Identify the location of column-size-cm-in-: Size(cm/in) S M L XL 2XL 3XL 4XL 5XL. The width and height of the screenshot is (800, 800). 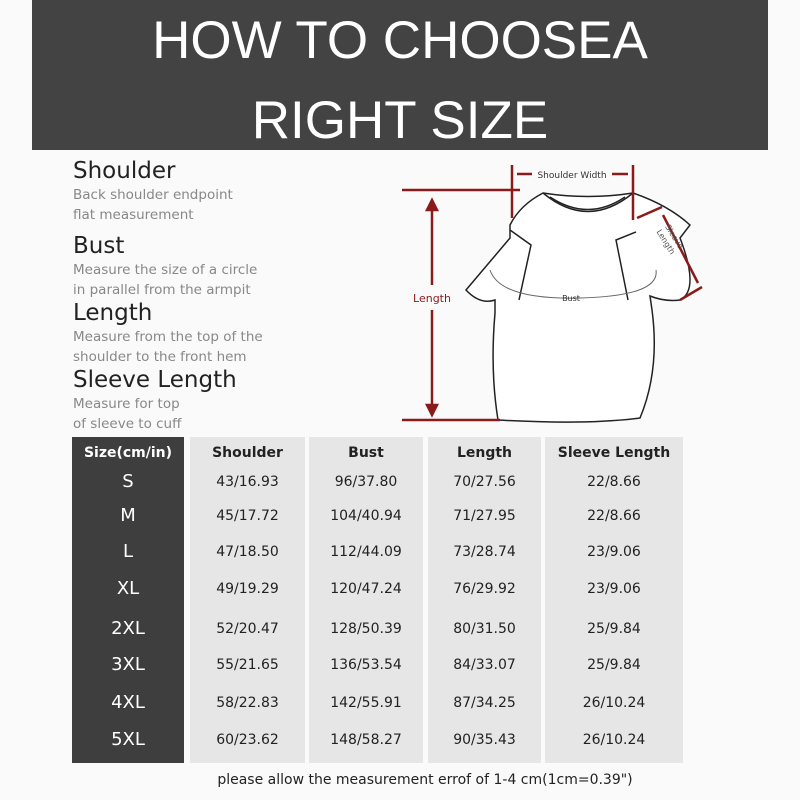
(128, 600).